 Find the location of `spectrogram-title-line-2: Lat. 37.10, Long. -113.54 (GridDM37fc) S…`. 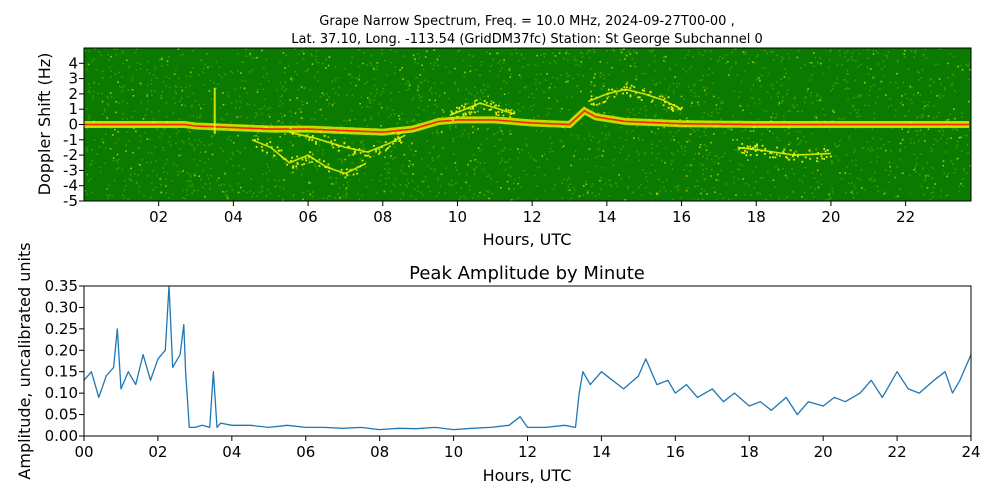

spectrogram-title-line-2: Lat. 37.10, Long. -113.54 (GridDM37fc) S… is located at coordinates (526, 39).